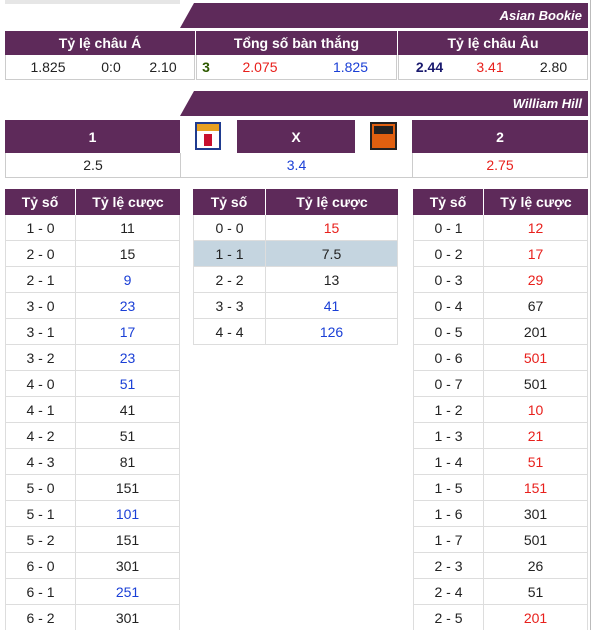  Describe the element at coordinates (127, 228) in the screenshot. I see `odds-cell: 11` at that location.